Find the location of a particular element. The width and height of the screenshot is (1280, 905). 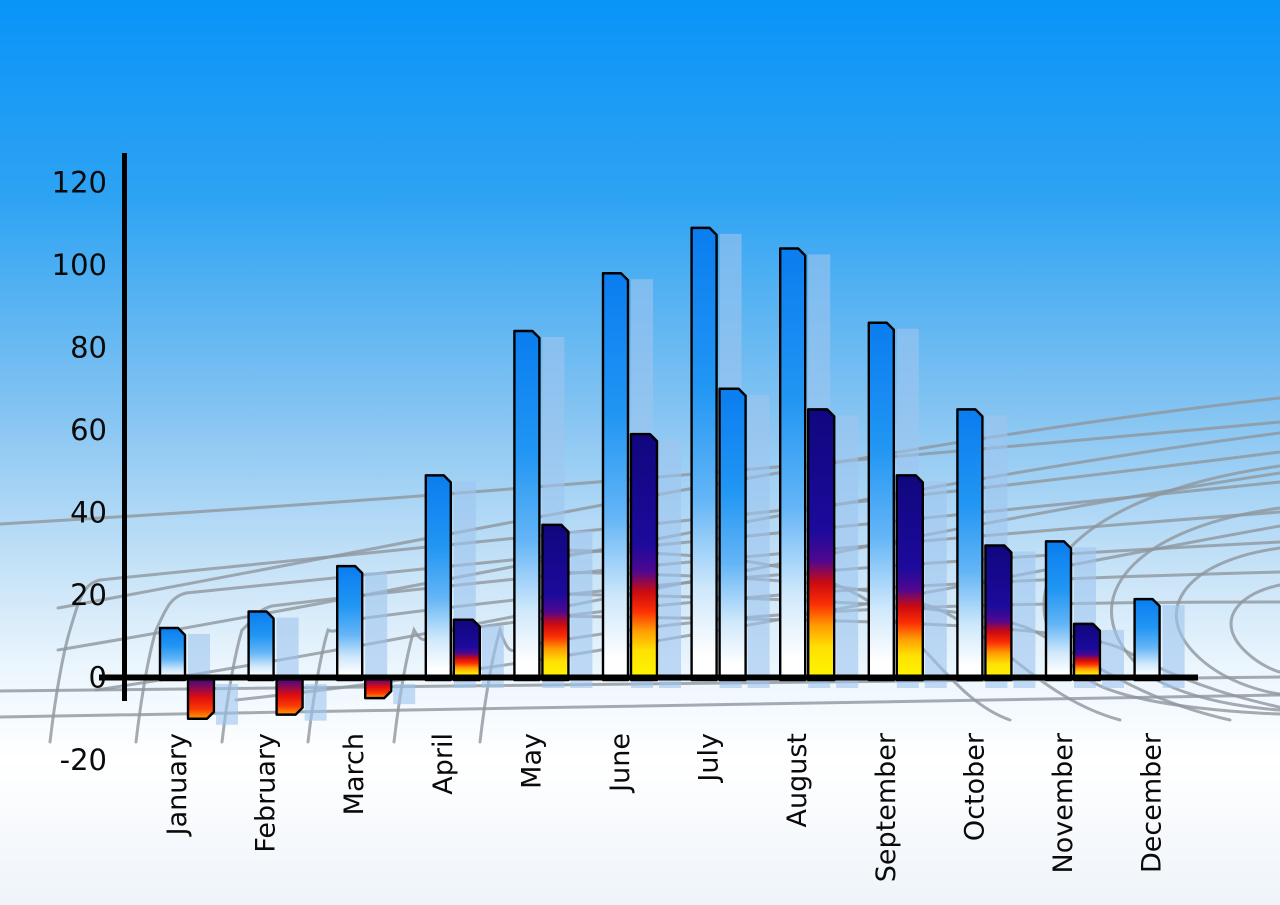

bar-november-primary is located at coordinates (1058, 611).